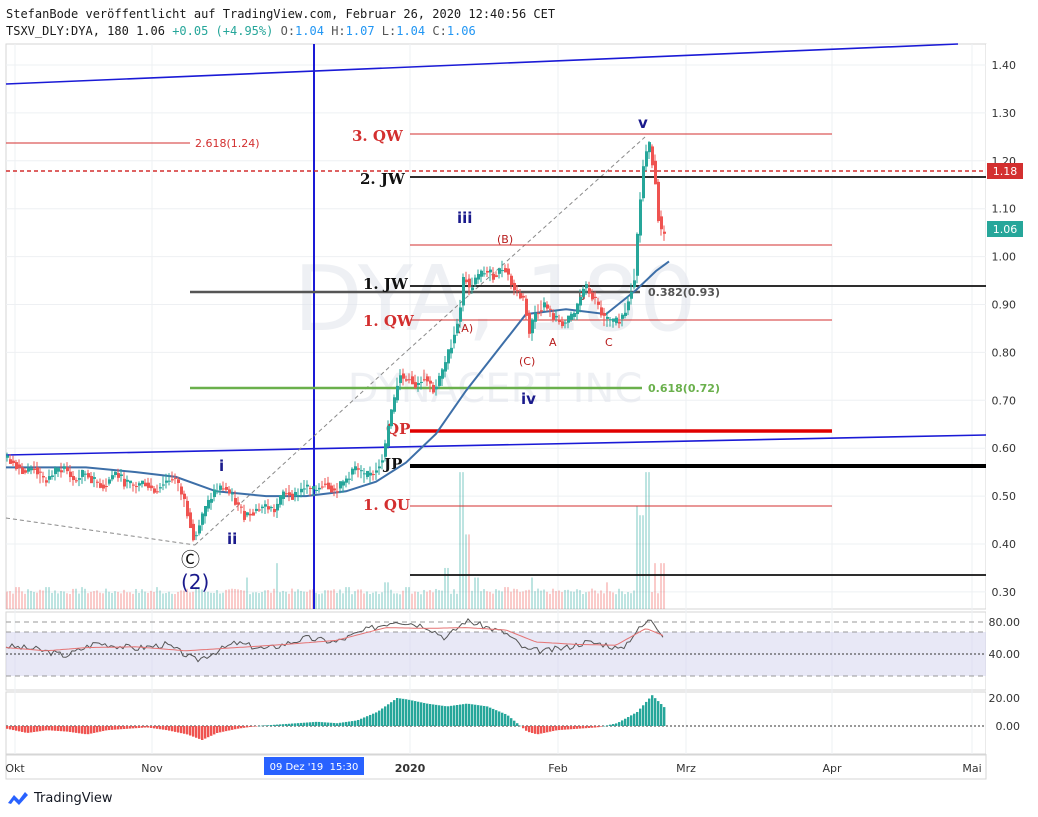  What do you see at coordinates (389, 31) in the screenshot?
I see `low-label: L:` at bounding box center [389, 31].